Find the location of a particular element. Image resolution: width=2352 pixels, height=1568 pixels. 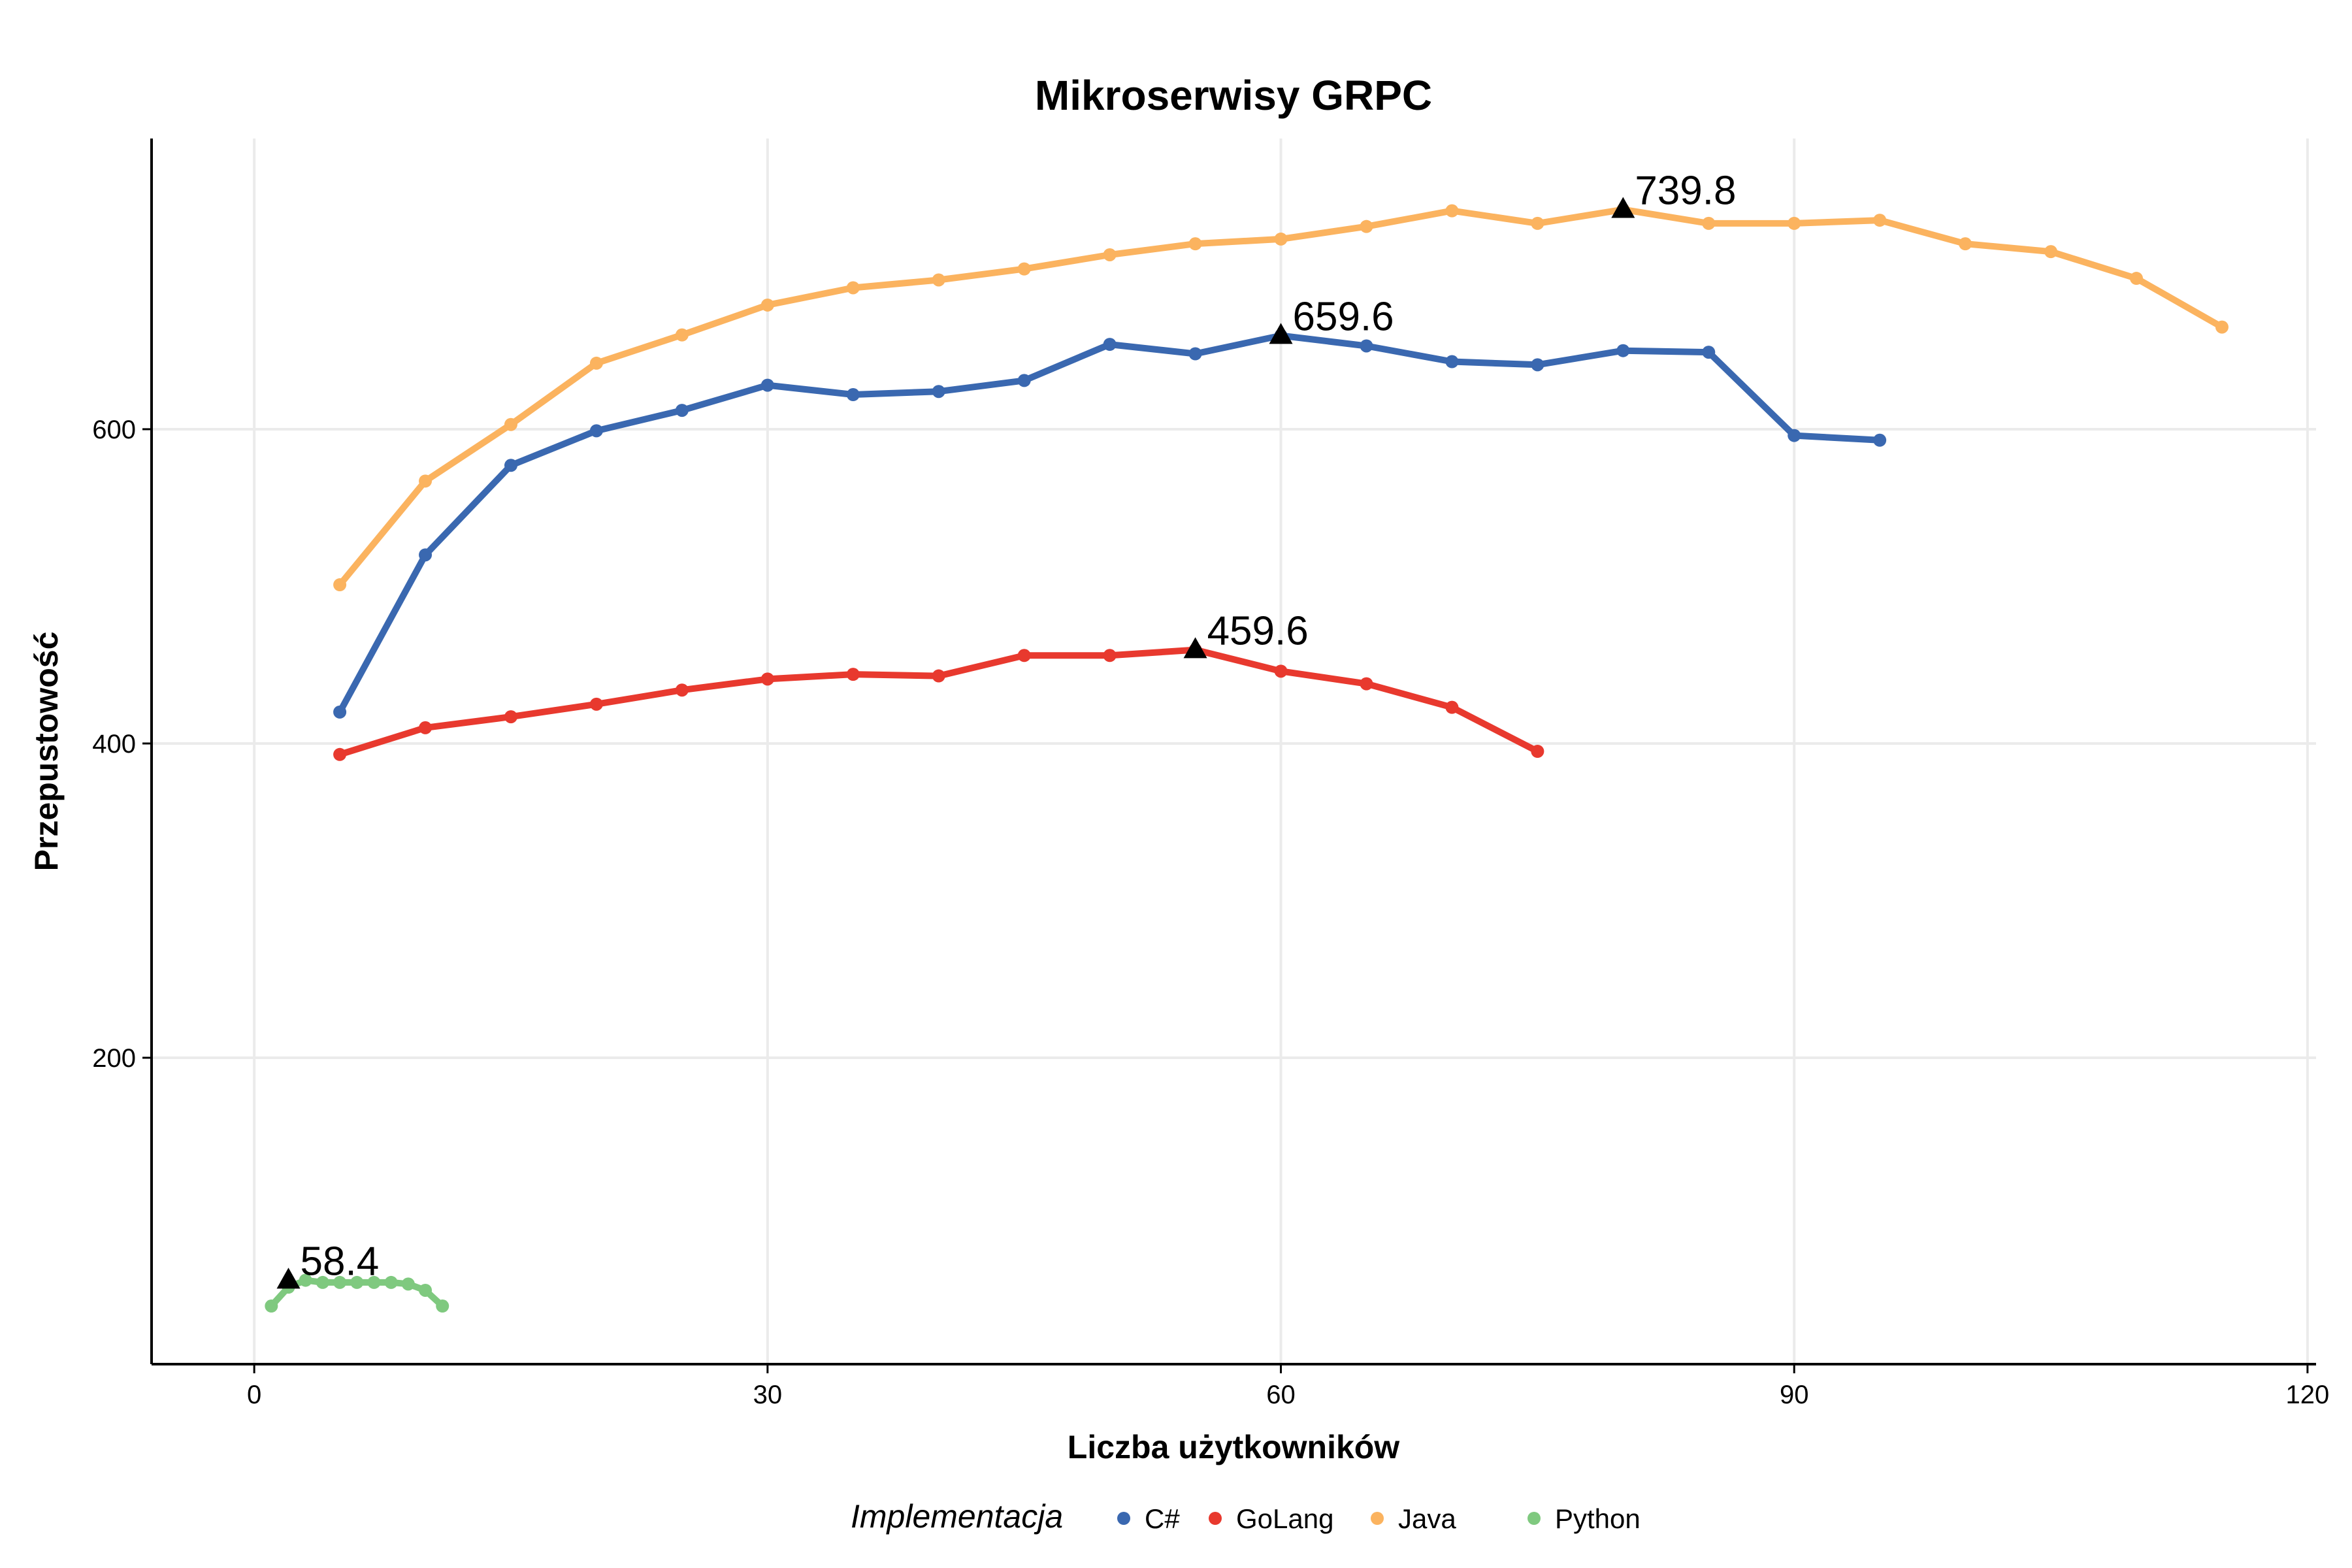

legend-key-java is located at coordinates (1377, 1518).